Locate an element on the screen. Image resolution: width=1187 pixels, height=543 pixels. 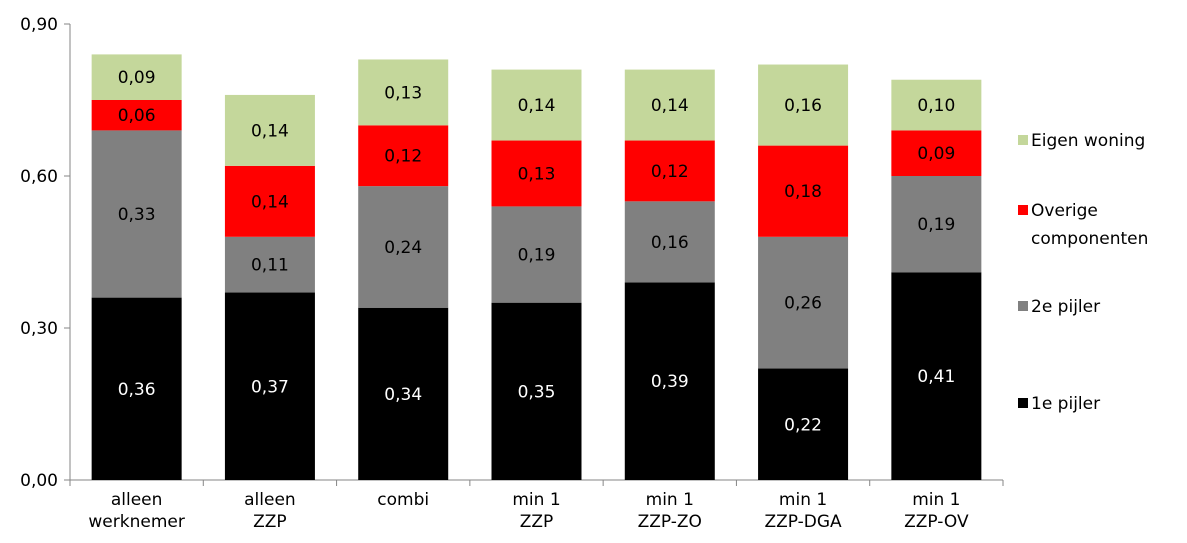
data-label: 0,35 is located at coordinates (537, 392).